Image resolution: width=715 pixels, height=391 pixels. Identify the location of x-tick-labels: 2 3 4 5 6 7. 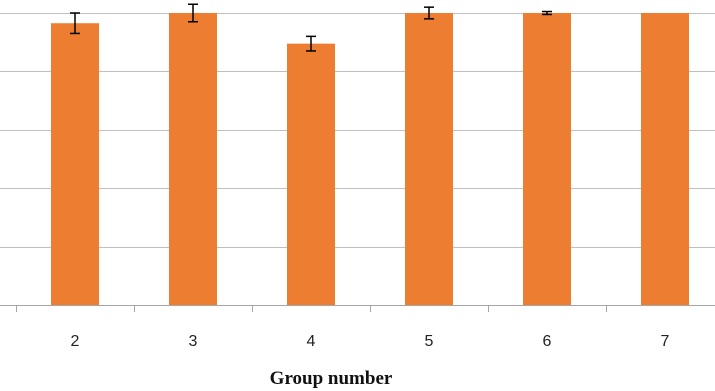
(370, 341).